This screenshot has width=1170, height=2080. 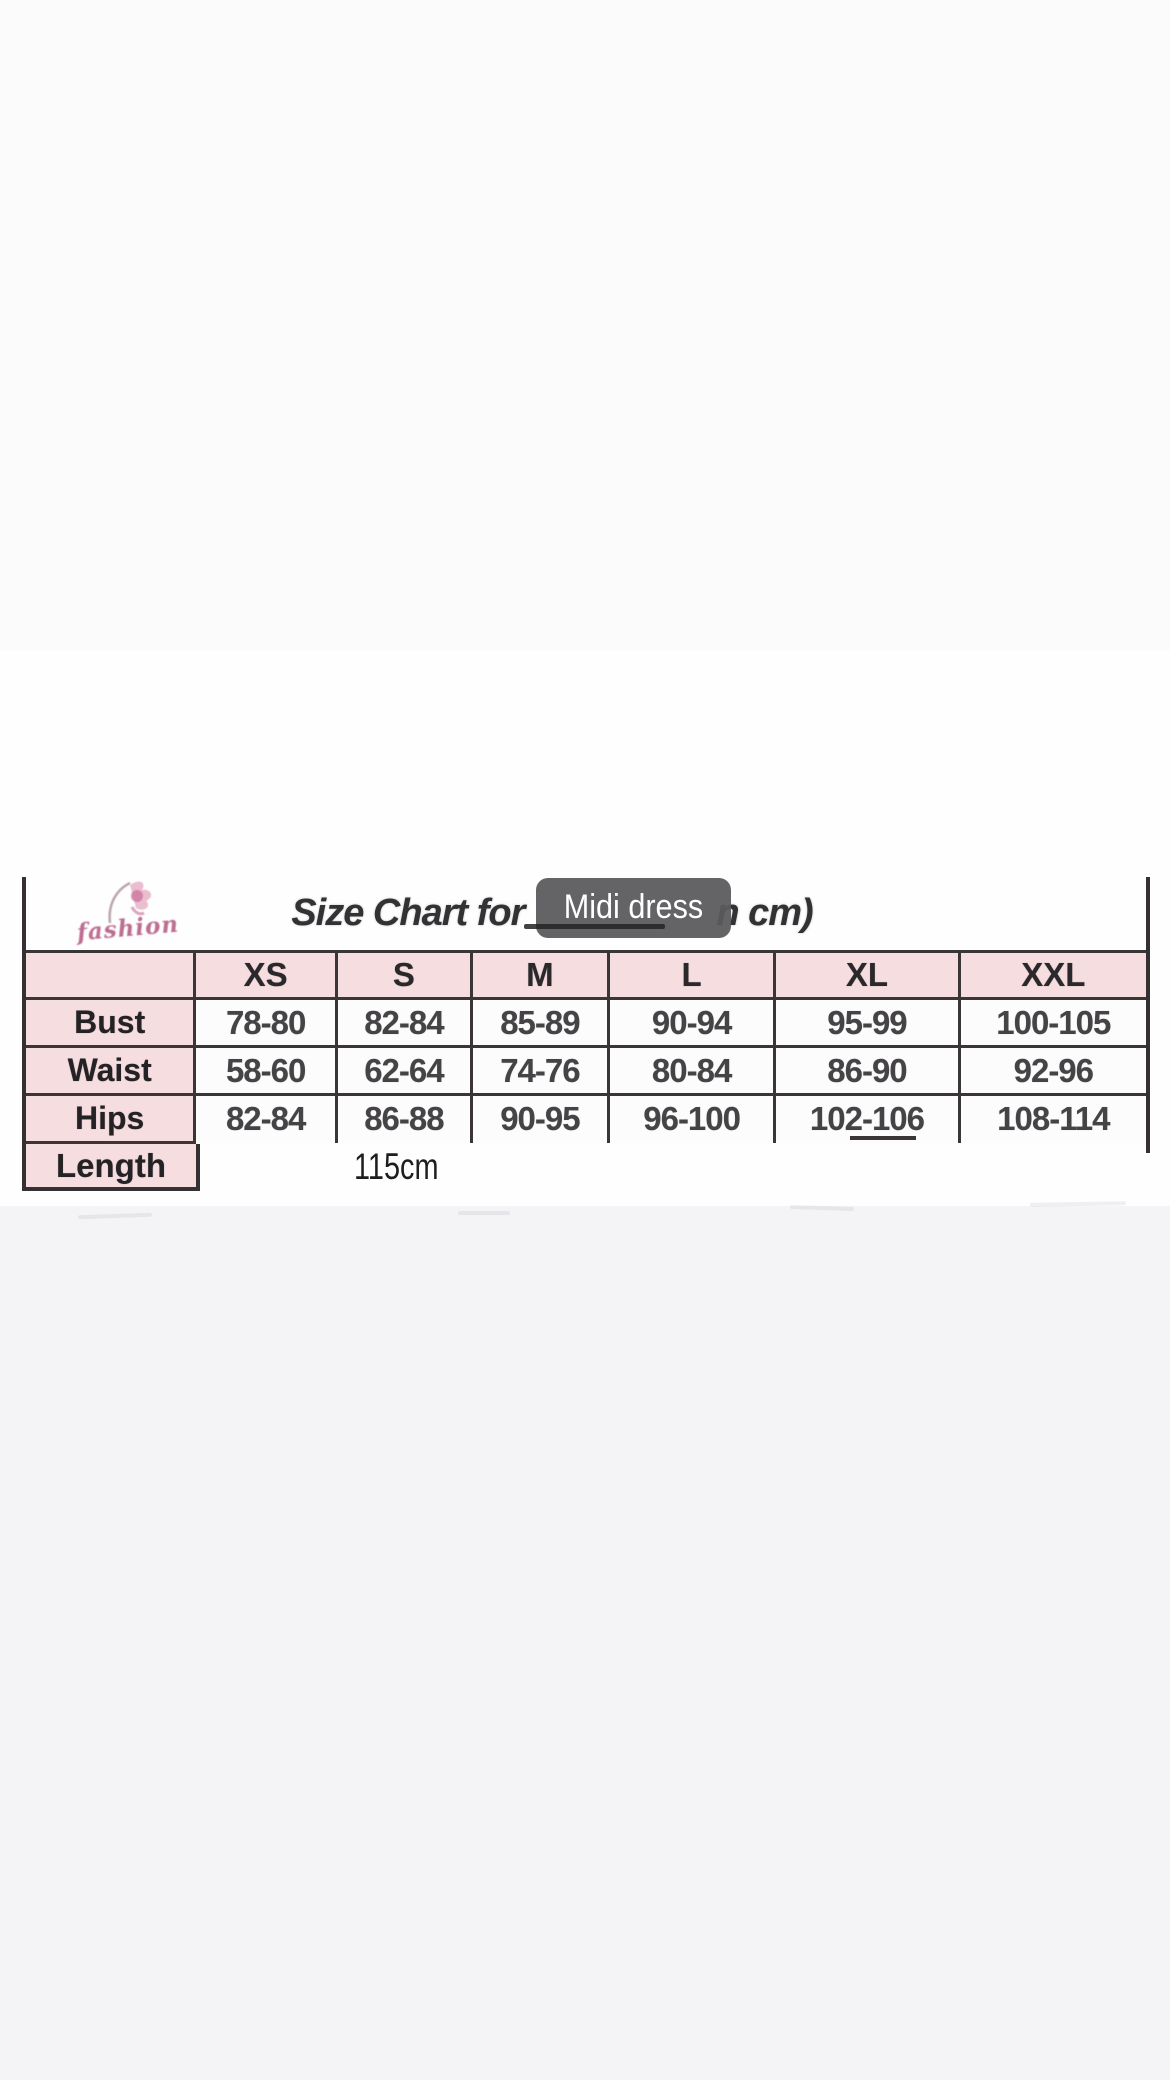 I want to click on size-header-row: XS S M L XL XXL, so click(x=586, y=975).